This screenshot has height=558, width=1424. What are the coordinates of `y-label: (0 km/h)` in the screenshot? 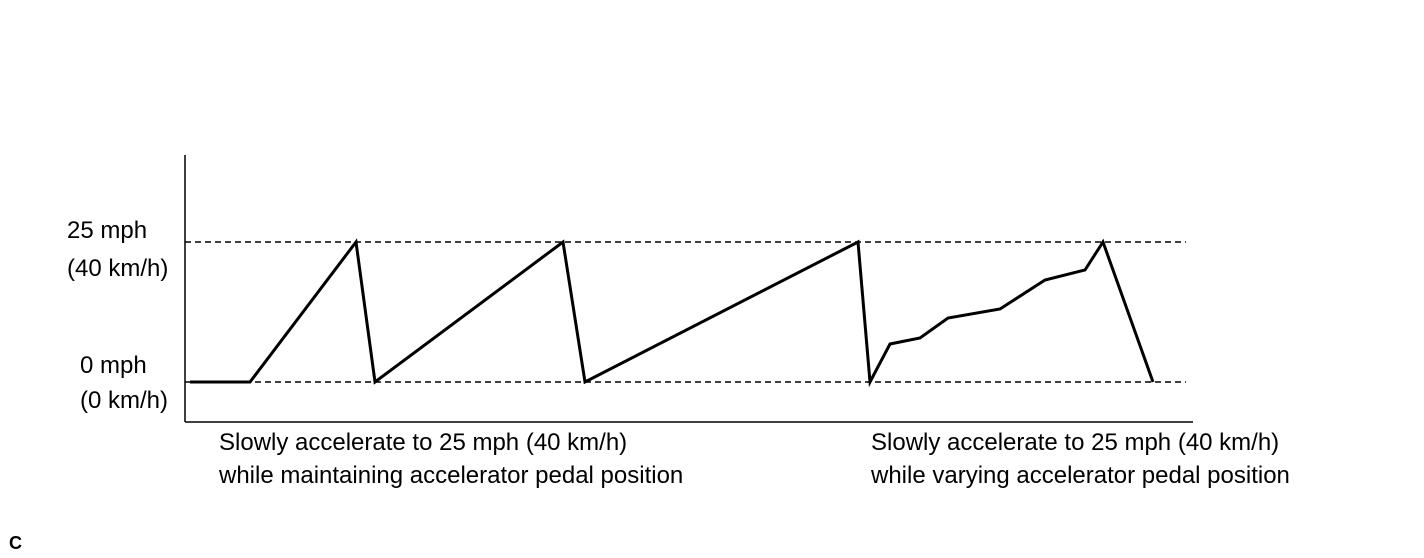 It's located at (124, 400).